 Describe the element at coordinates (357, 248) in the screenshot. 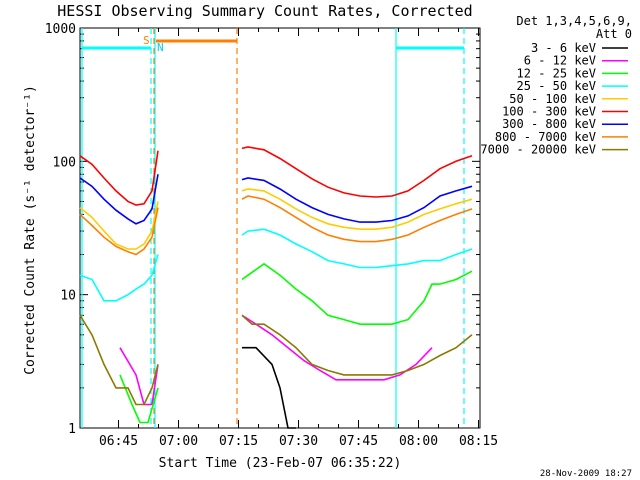

I see `series-line-3-seg1` at that location.